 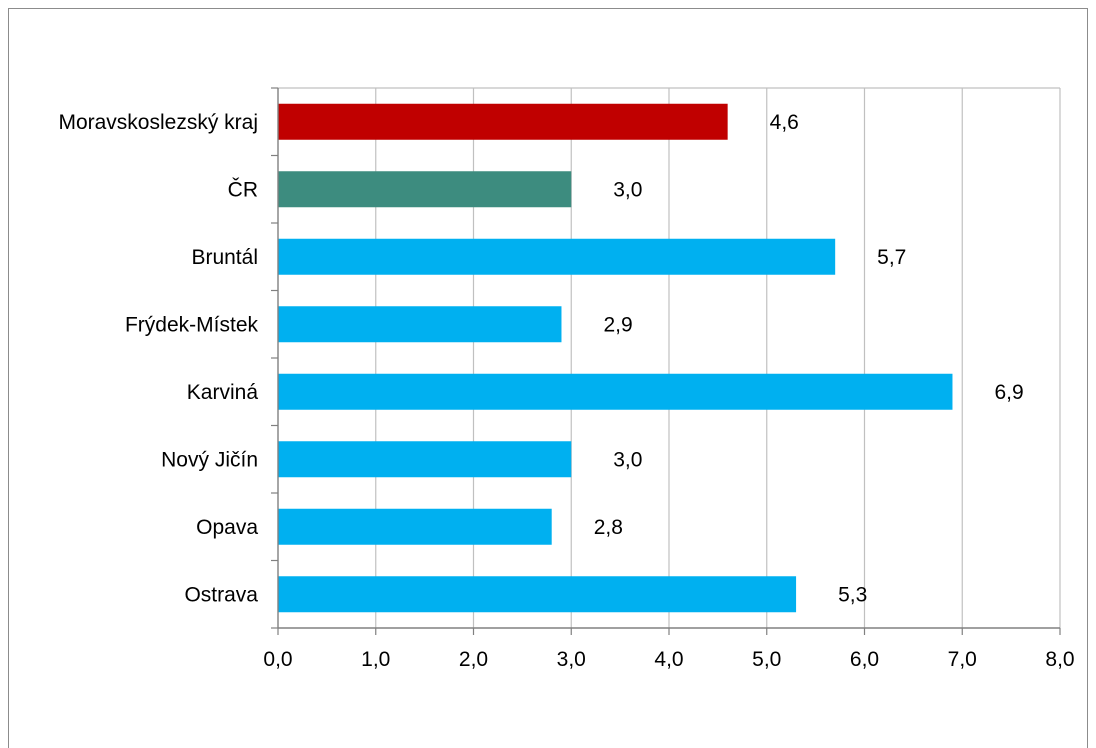 I want to click on x-tick-label: 1,0, so click(x=375, y=659).